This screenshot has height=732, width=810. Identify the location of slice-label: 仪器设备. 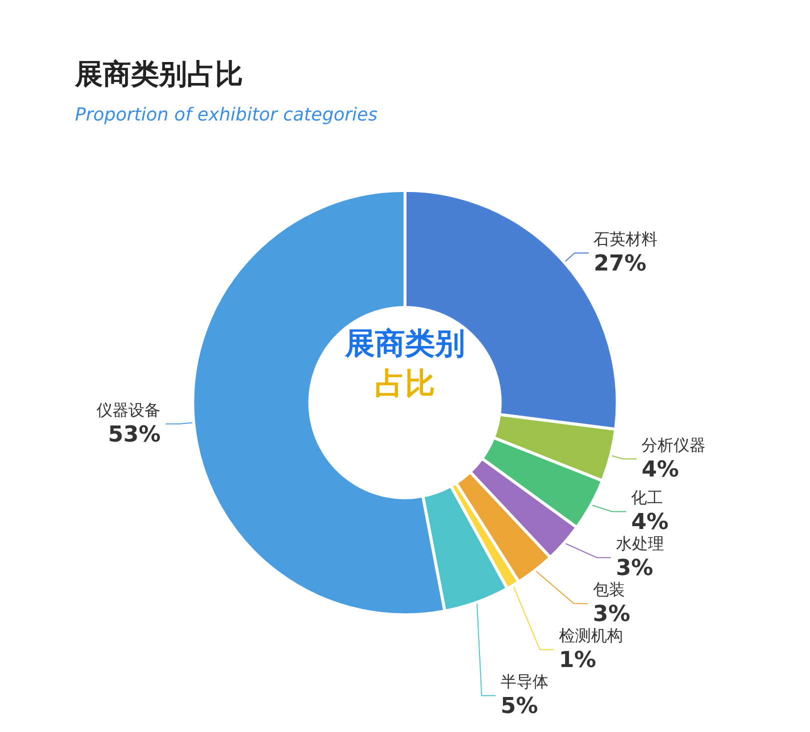
(128, 410).